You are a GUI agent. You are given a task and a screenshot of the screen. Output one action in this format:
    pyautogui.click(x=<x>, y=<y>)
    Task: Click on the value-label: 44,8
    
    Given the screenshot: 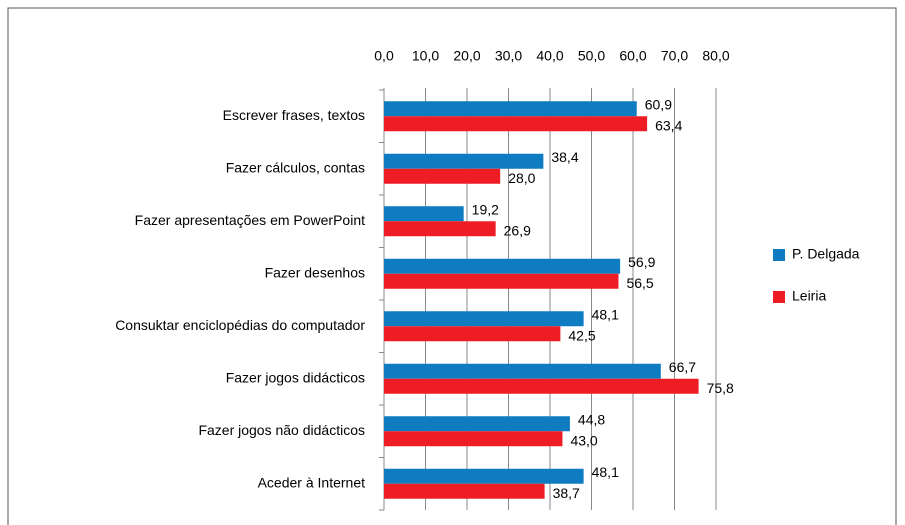 What is the action you would take?
    pyautogui.click(x=591, y=419)
    